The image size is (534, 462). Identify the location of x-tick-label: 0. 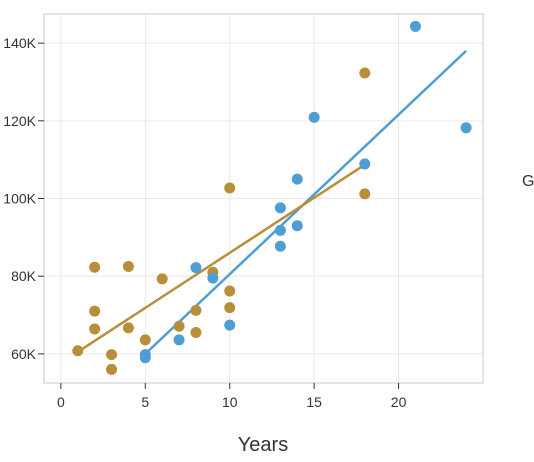
(61, 402).